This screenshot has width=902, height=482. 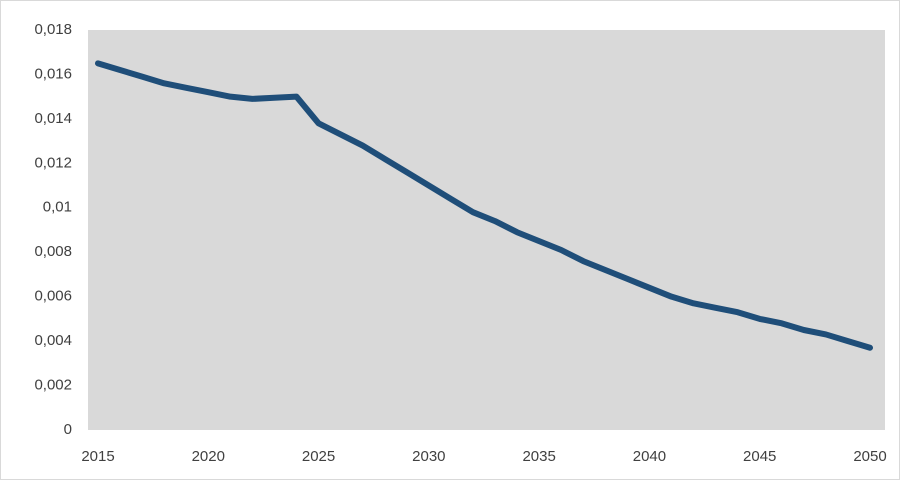 I want to click on x-tick-label: 2030, so click(x=428, y=456).